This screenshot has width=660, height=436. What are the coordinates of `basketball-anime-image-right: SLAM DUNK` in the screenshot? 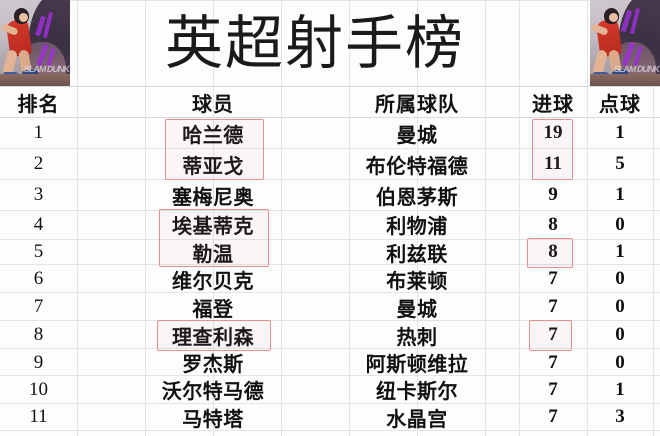 It's located at (625, 43).